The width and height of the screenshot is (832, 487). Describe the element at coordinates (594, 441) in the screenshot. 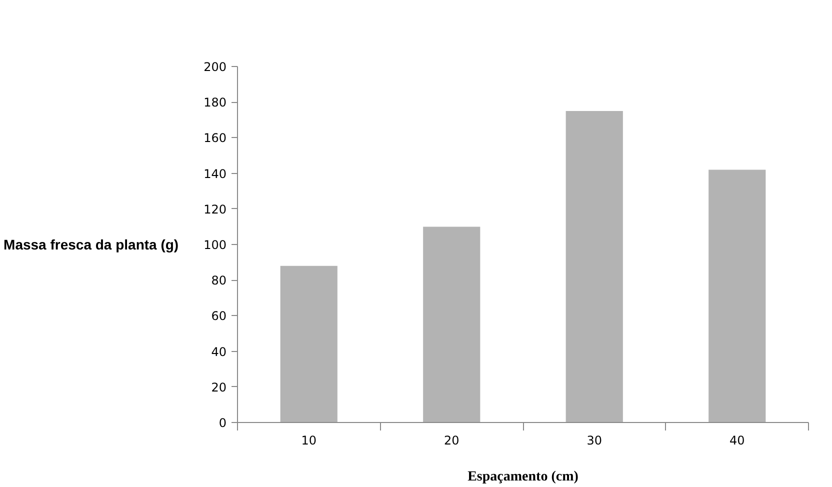

I see `x-tick-label: 30` at that location.